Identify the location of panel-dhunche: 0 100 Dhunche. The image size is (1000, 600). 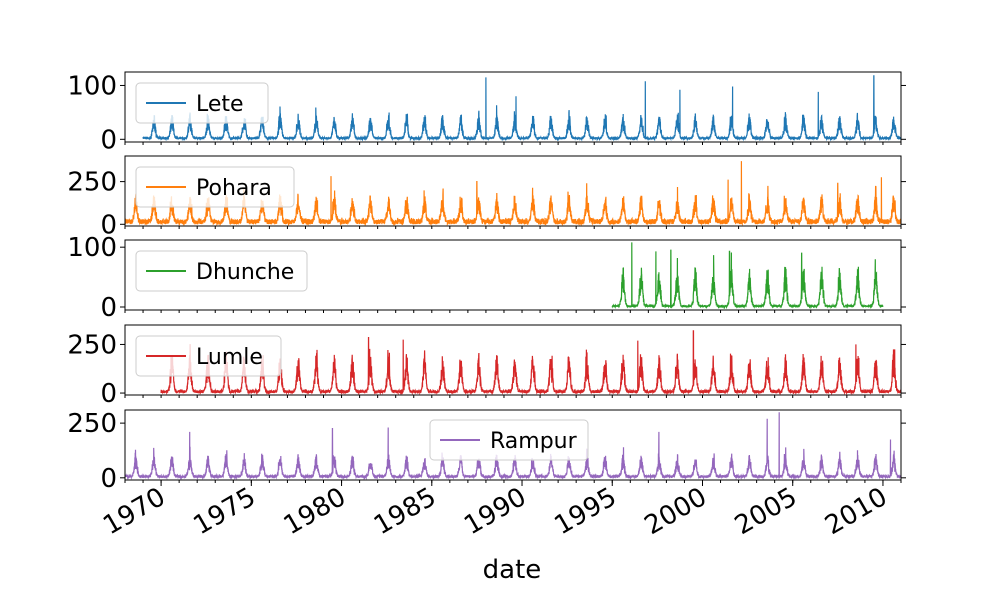
(486, 278).